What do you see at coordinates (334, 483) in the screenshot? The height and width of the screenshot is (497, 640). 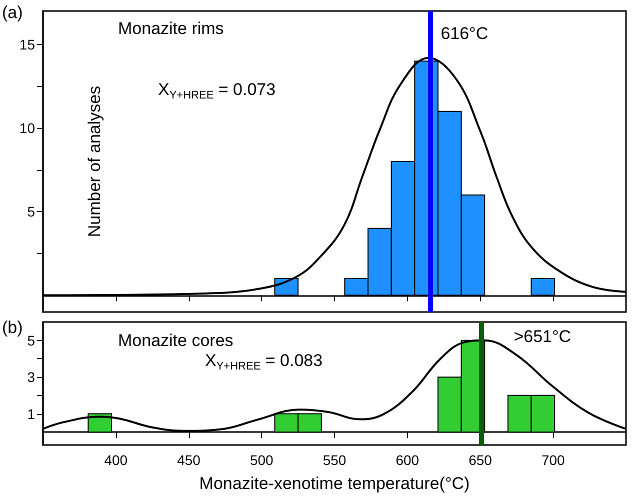 I see `x-axis-title: Monazite-xenotime temperature(°C)` at bounding box center [334, 483].